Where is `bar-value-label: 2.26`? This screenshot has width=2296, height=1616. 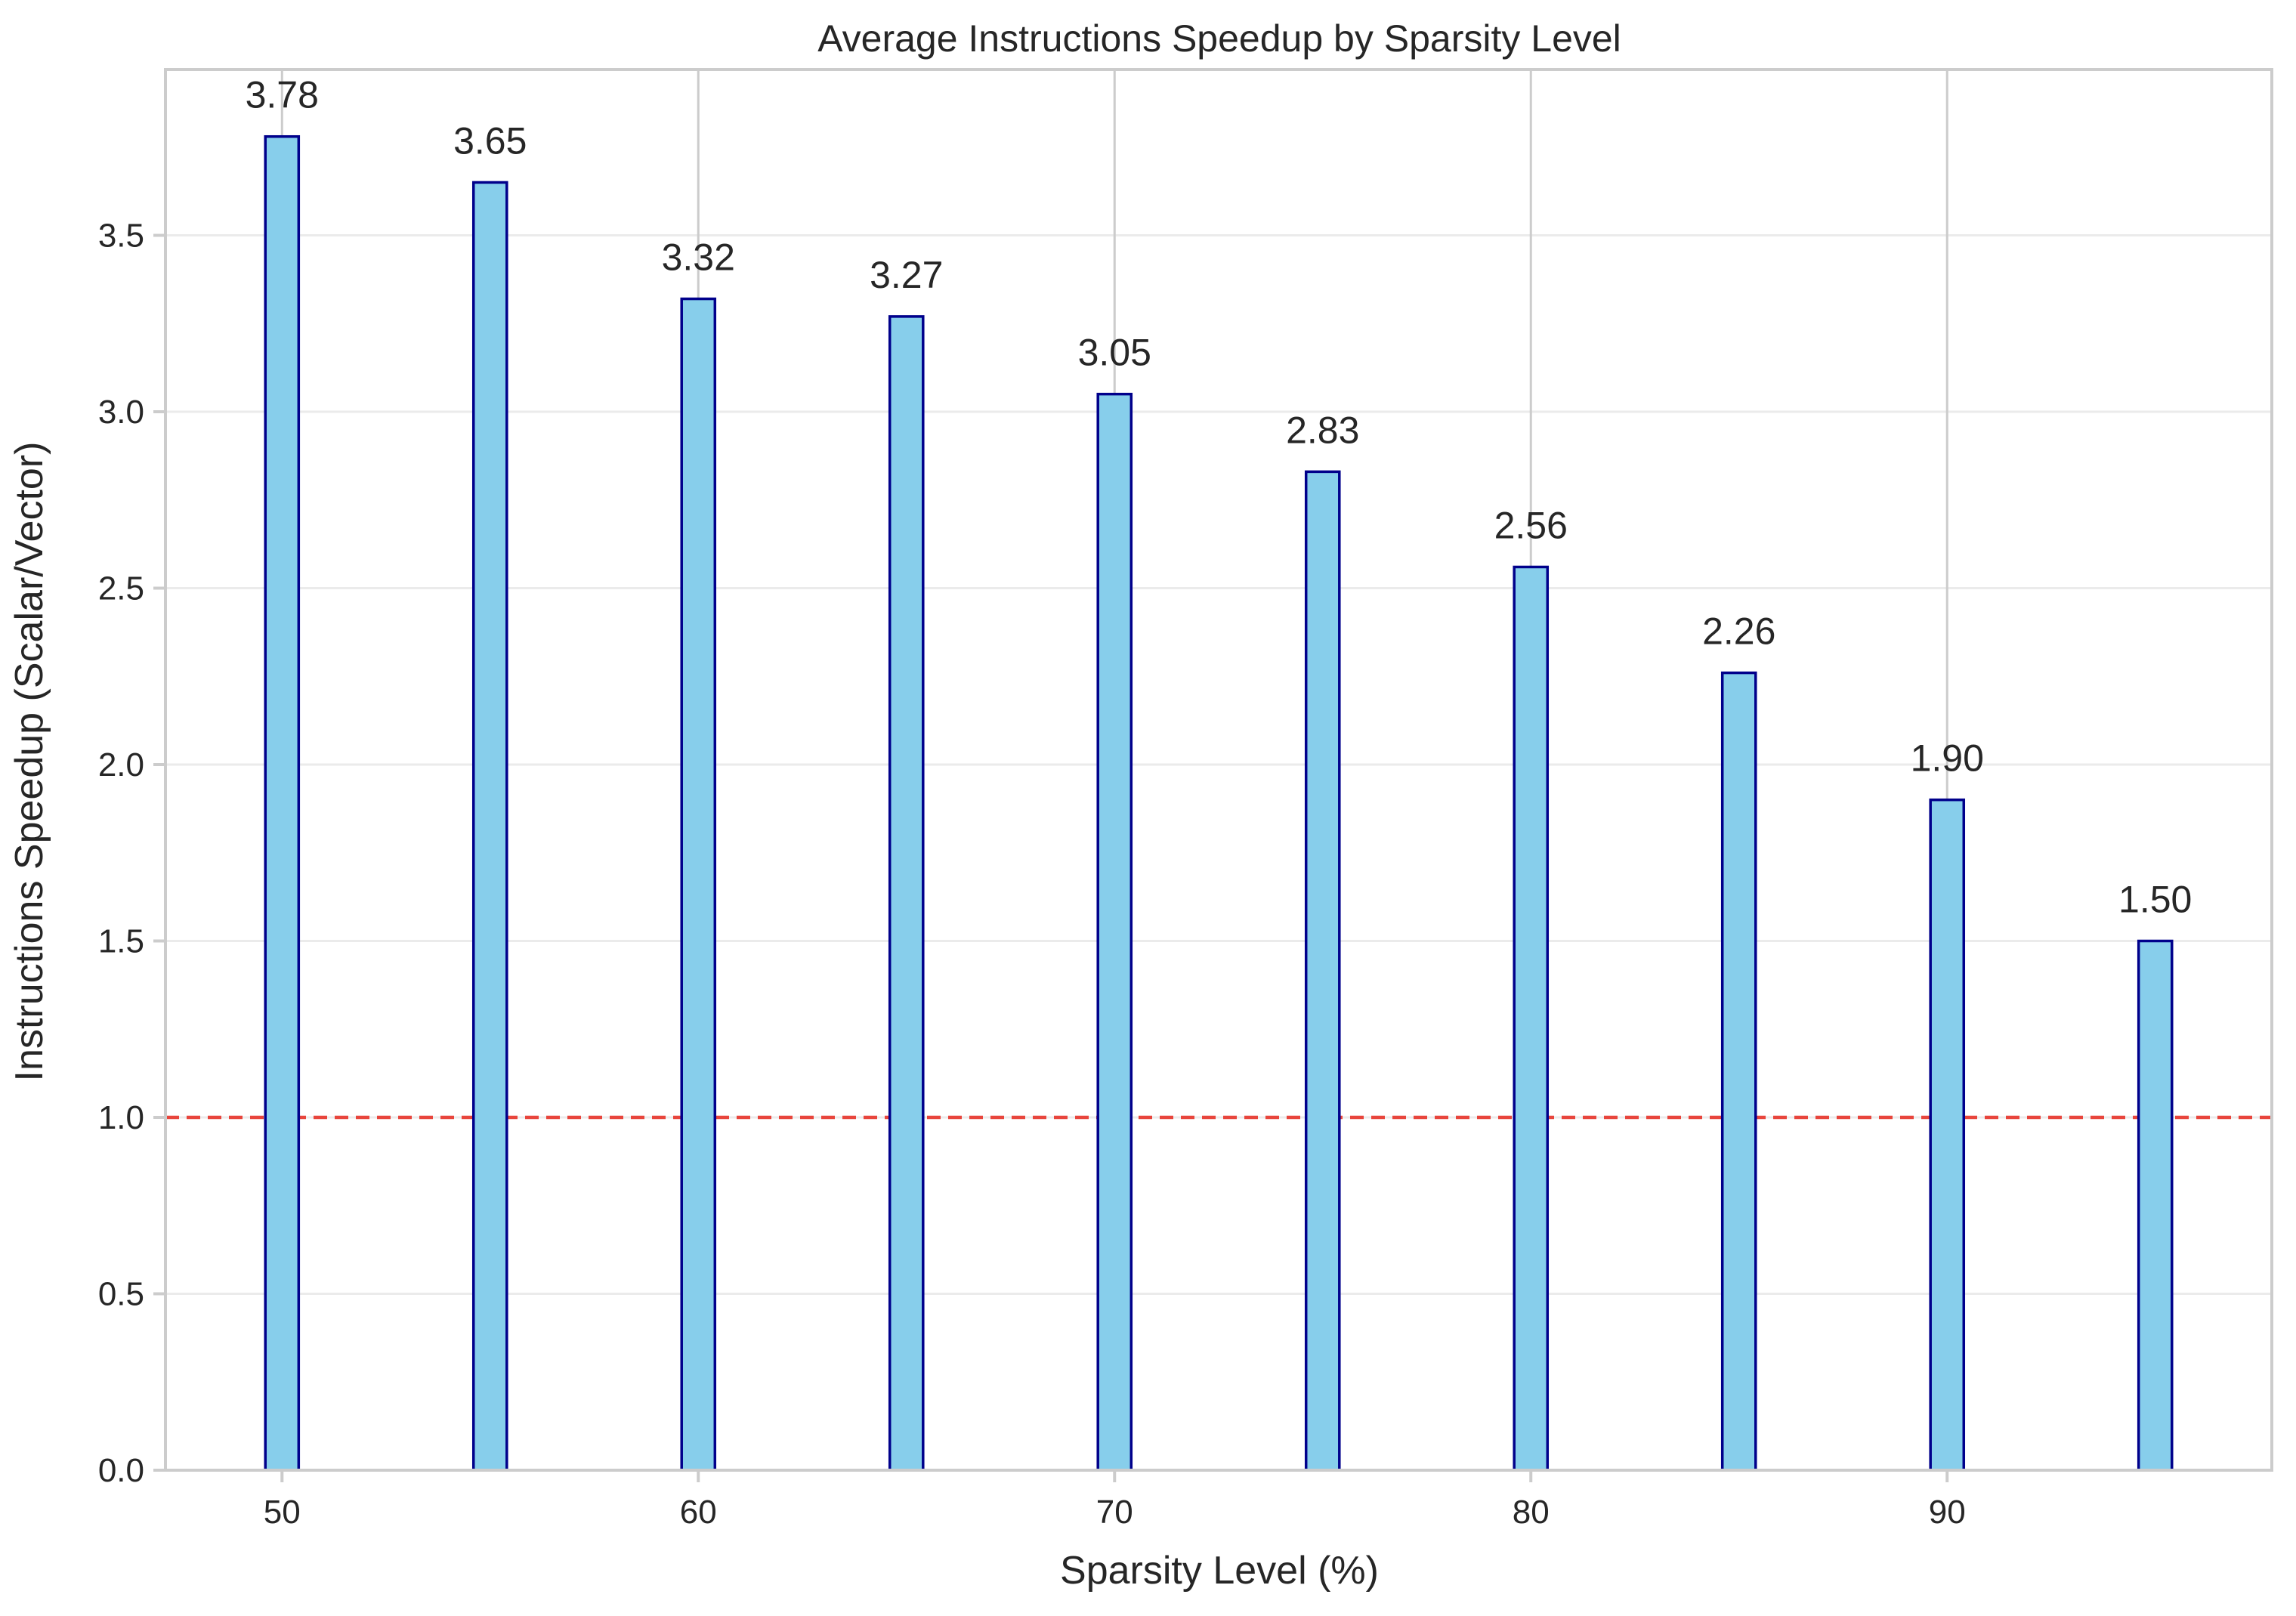 bar-value-label: 2.26 is located at coordinates (1738, 631).